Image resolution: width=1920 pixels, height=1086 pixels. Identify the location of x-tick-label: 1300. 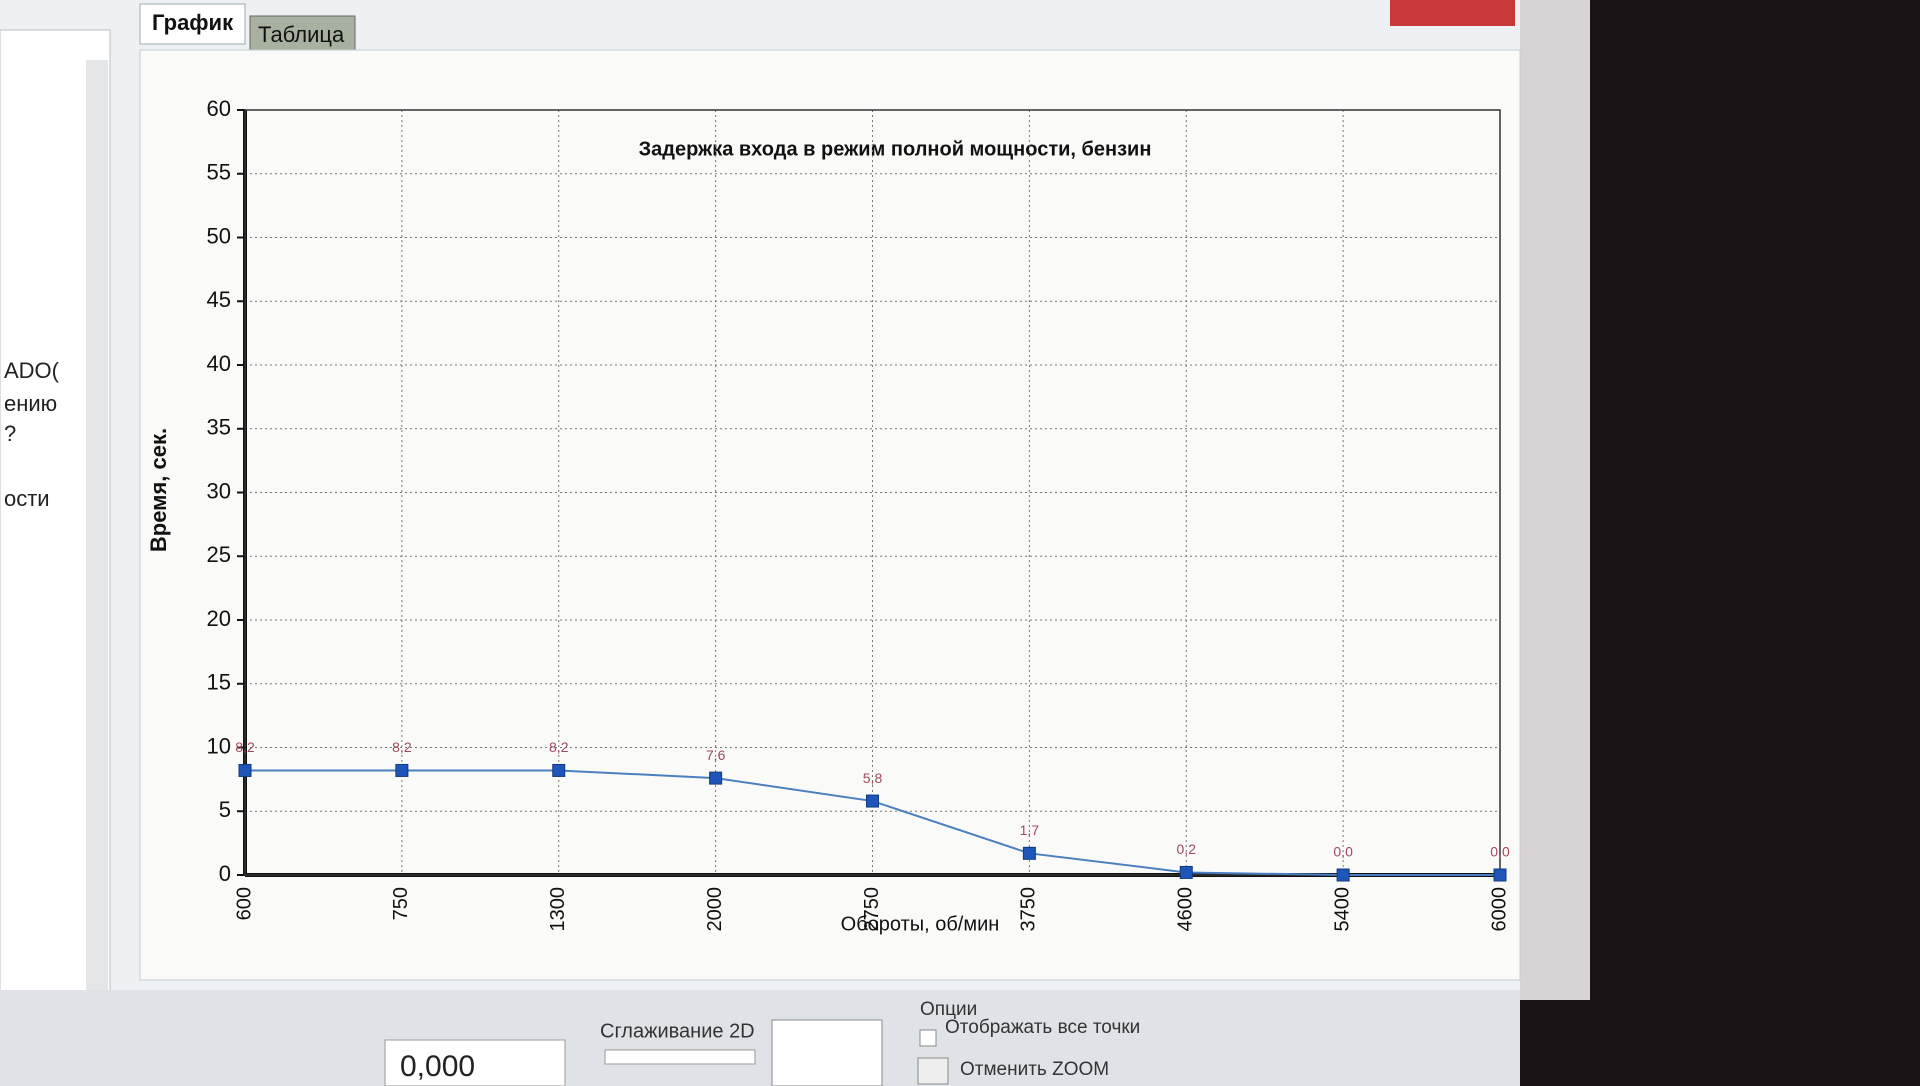
(558, 909).